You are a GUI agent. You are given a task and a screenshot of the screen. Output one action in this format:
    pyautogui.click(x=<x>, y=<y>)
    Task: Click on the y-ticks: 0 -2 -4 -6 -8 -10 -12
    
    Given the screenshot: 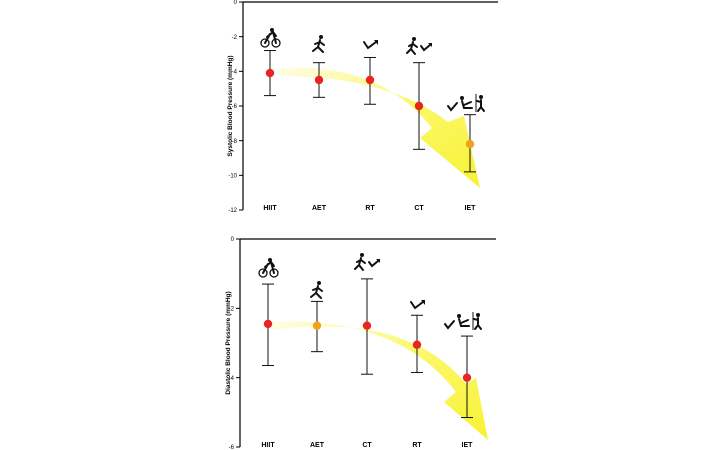 What is the action you would take?
    pyautogui.click(x=235, y=107)
    